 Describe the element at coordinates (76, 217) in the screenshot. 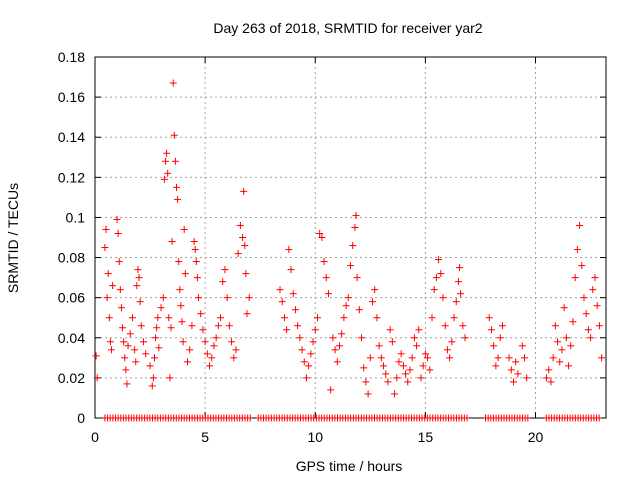

I see `y-tick-label: 0.1` at that location.